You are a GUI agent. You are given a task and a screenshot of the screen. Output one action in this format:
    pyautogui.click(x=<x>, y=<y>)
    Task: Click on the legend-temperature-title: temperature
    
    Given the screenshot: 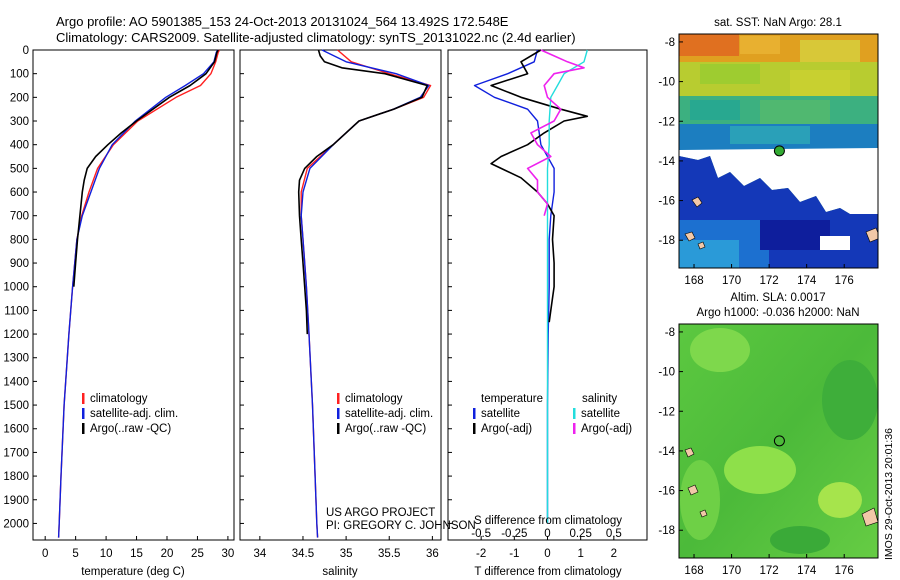 What is the action you would take?
    pyautogui.click(x=512, y=399)
    